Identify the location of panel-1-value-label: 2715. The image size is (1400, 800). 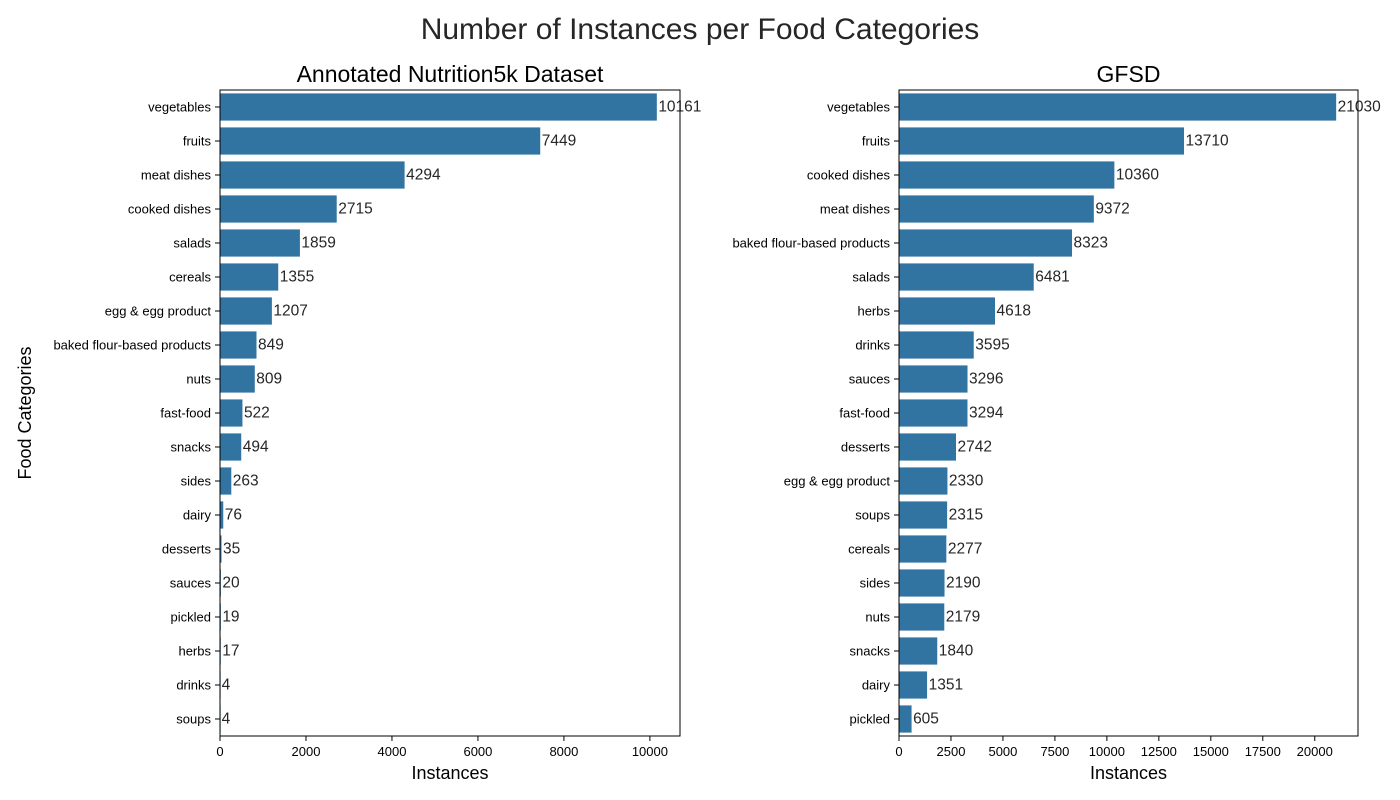
(355, 209).